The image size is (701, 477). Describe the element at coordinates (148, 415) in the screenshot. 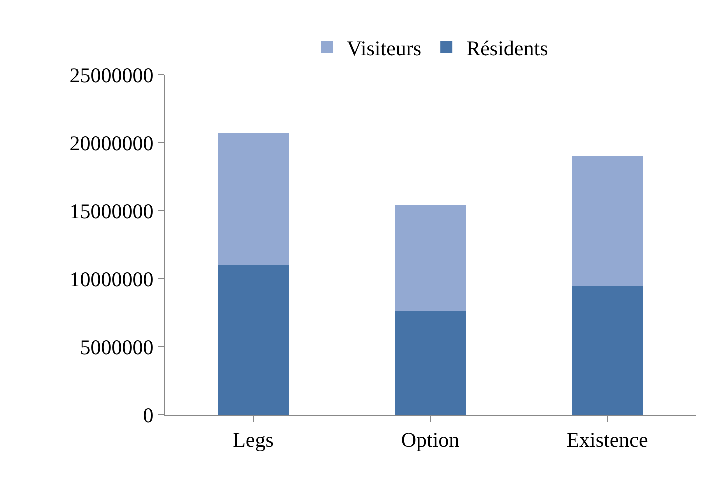

I see `y-tick-label: 0` at that location.